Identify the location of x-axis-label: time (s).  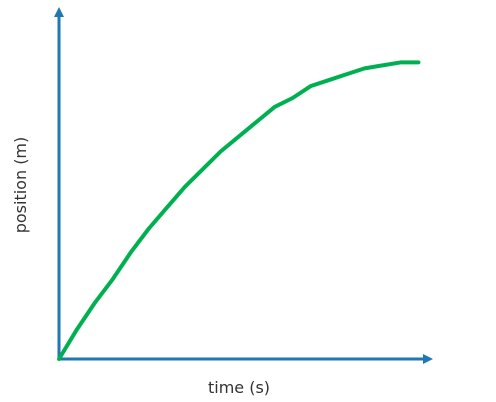
(239, 387).